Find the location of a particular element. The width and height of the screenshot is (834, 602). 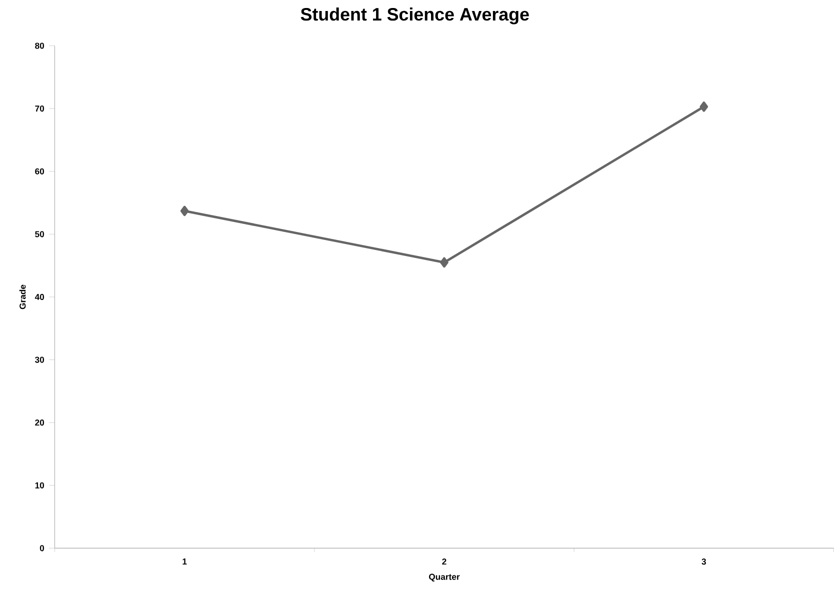

y-tick-label: 50 is located at coordinates (39, 234).